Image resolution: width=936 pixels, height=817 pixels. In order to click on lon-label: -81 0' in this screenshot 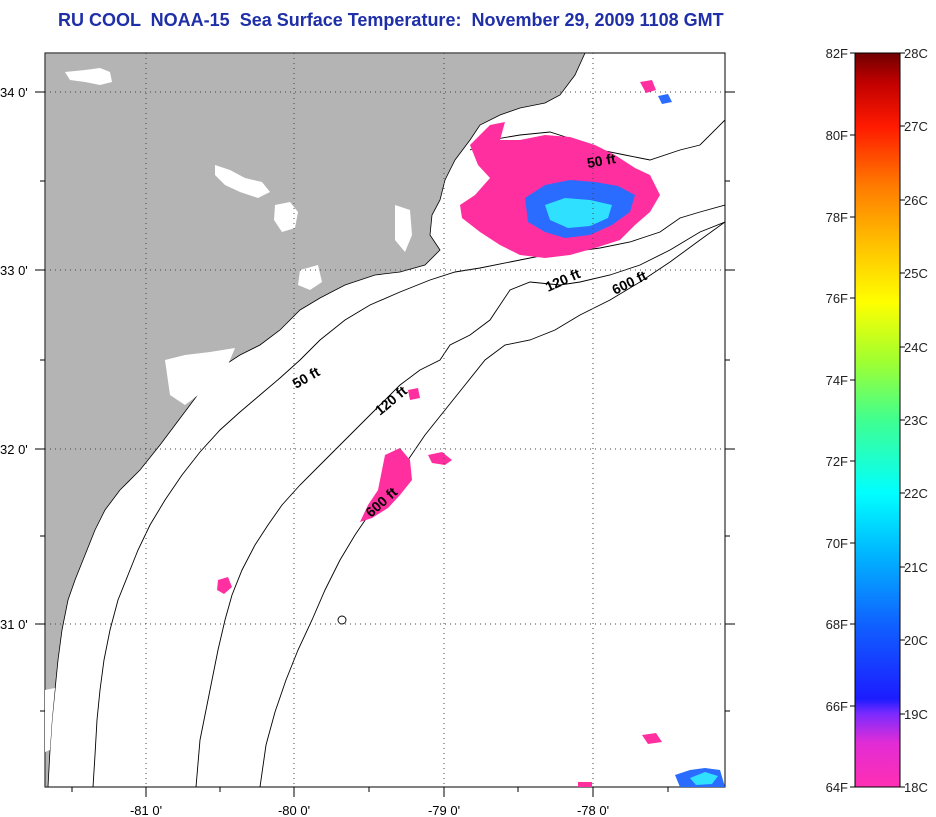, I will do `click(146, 810)`.